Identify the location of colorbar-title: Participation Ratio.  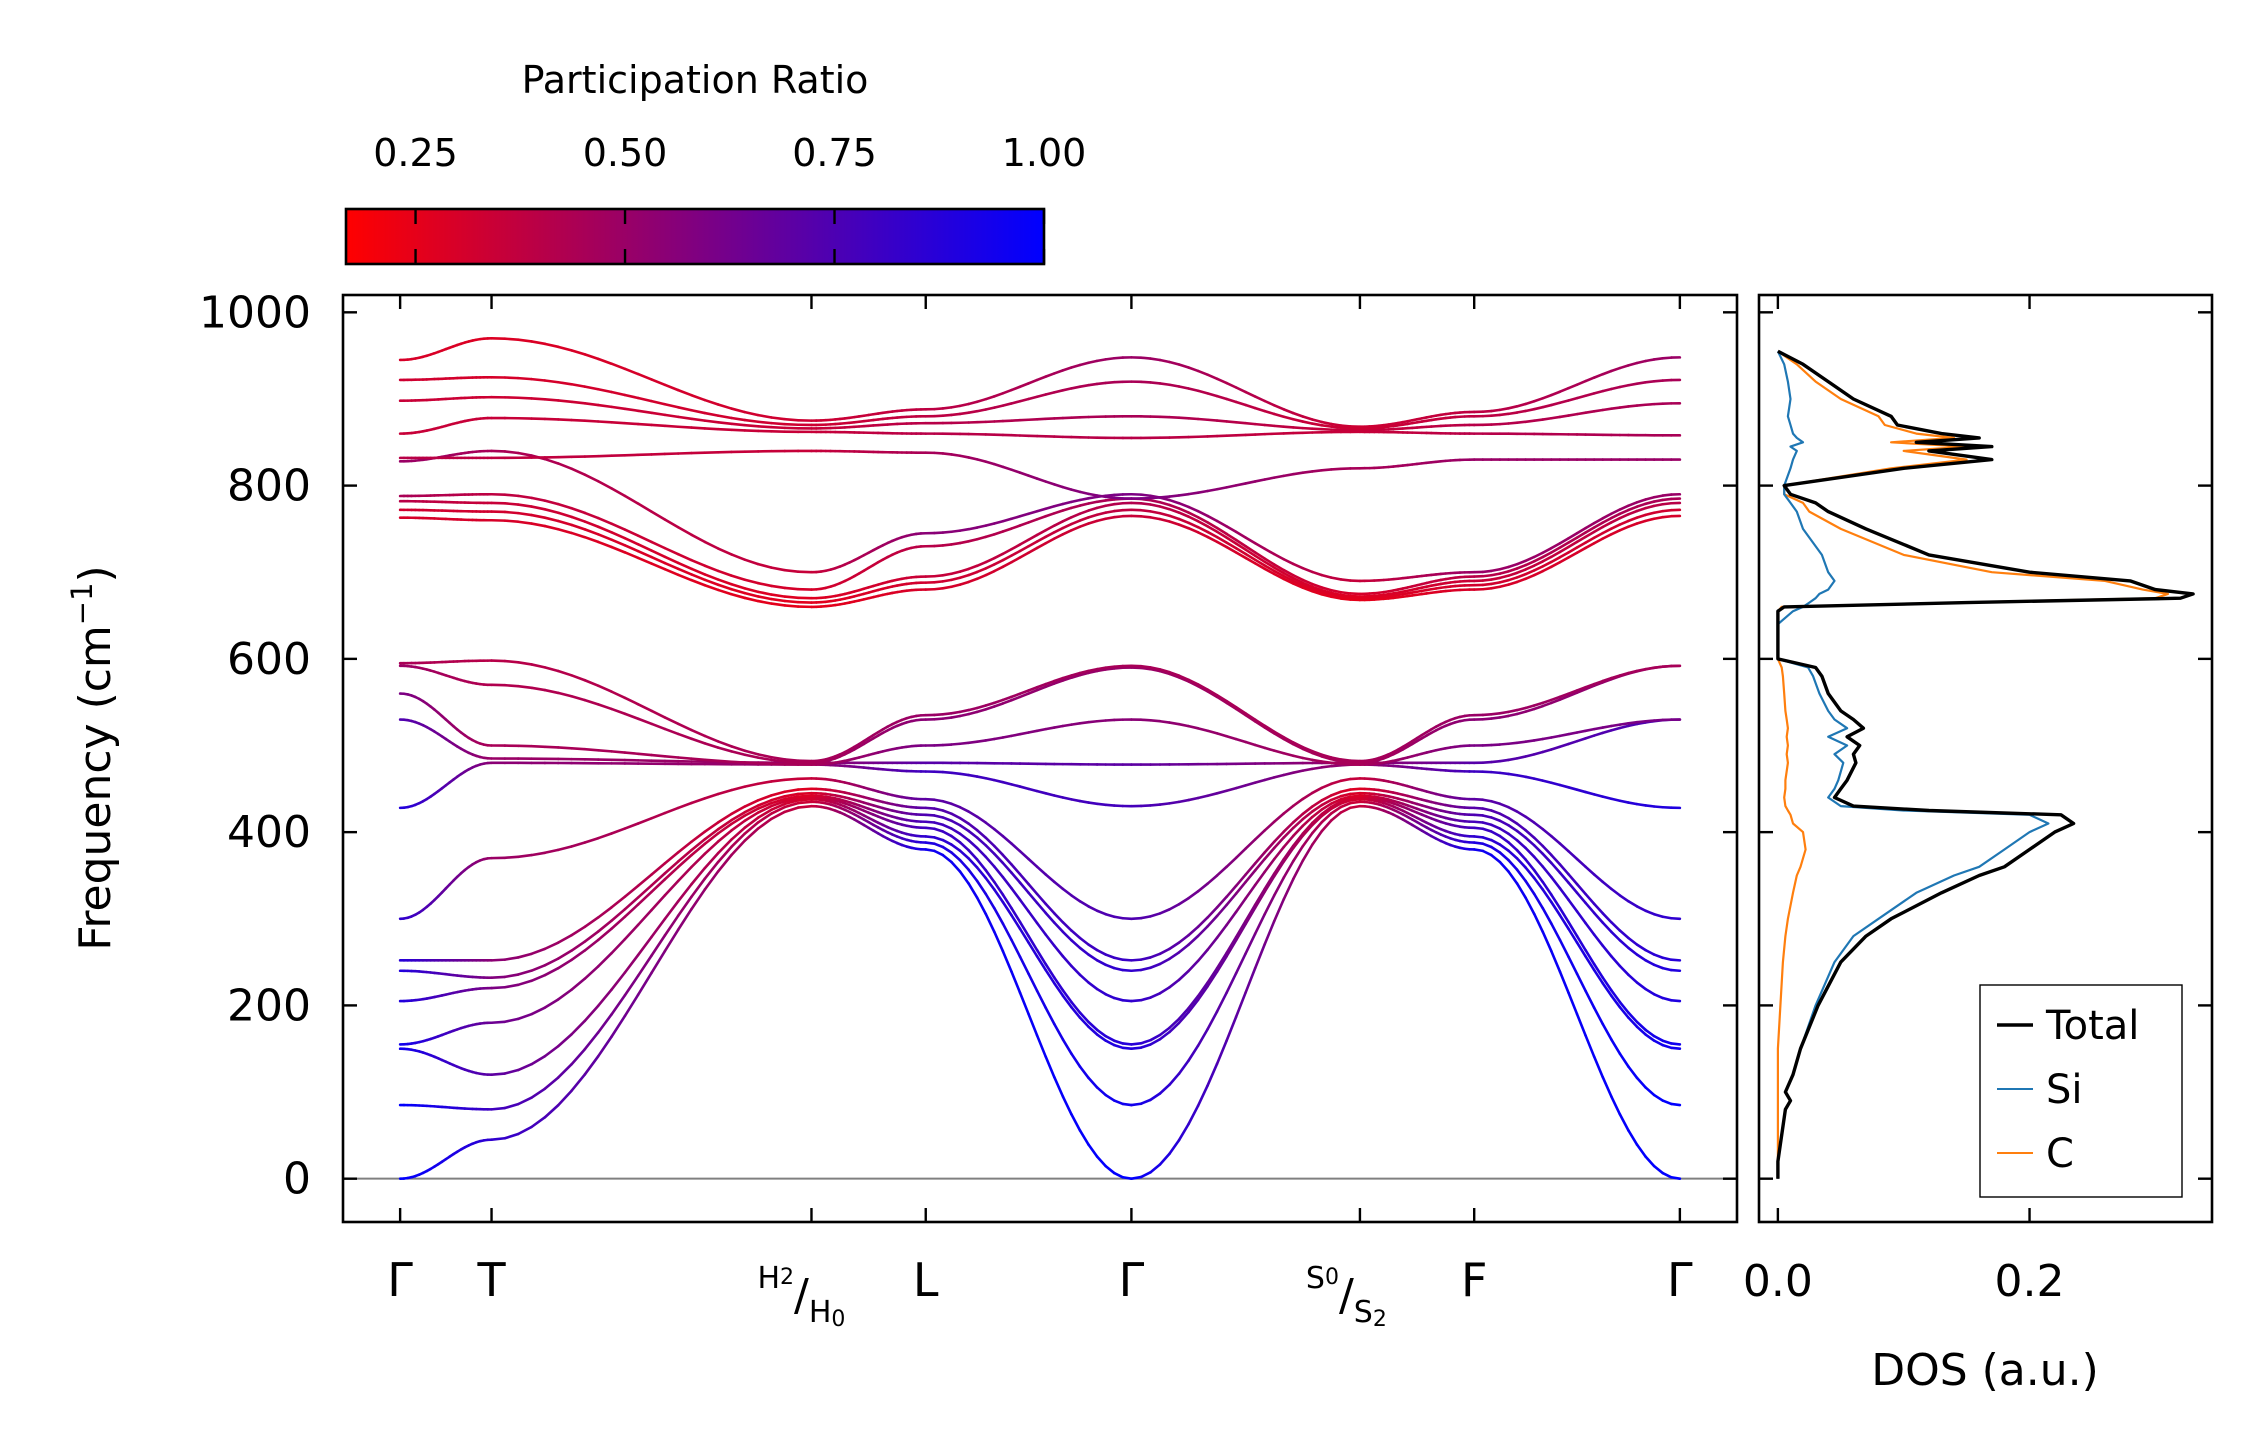
(695, 80).